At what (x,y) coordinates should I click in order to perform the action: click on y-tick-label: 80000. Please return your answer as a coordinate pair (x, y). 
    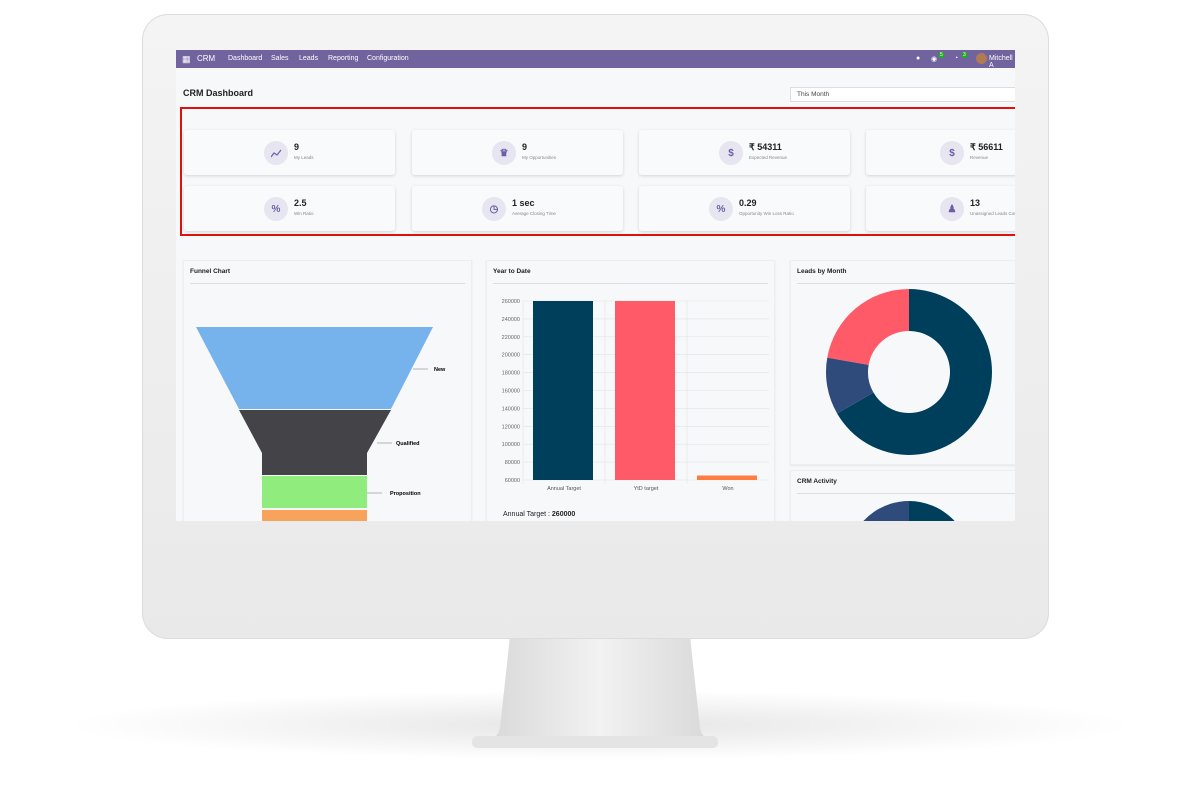
    Looking at the image, I should click on (512, 463).